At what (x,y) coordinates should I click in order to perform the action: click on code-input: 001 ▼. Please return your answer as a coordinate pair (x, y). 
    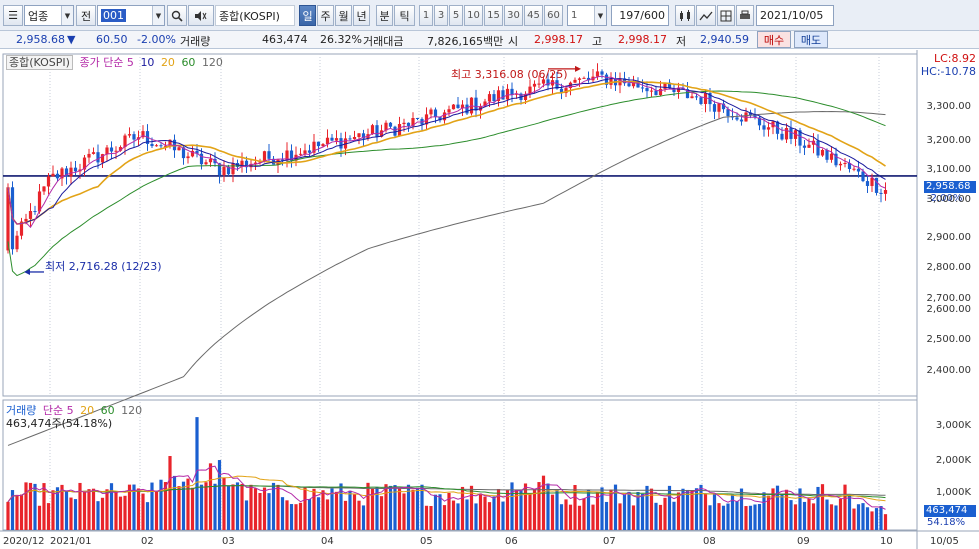
    Looking at the image, I should click on (131, 15).